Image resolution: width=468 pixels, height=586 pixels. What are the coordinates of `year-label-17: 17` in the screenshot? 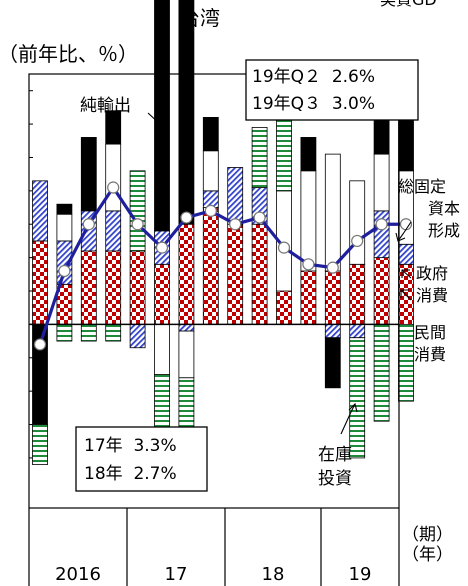 It's located at (176, 574).